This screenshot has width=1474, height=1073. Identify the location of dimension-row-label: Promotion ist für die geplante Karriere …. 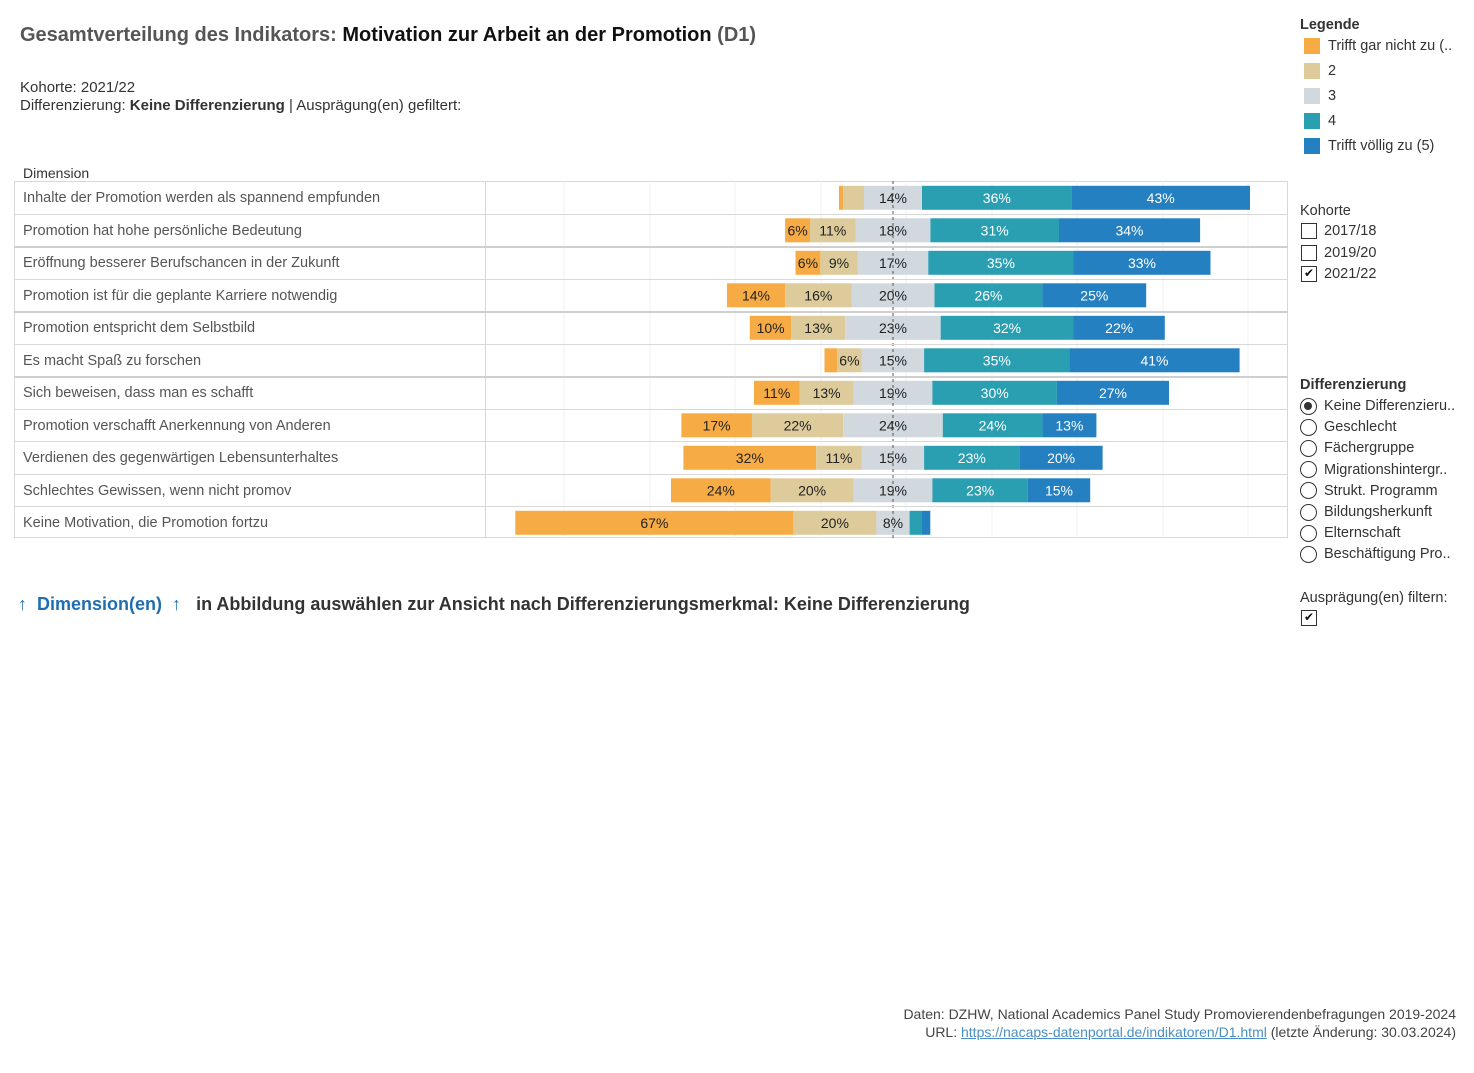
(180, 295).